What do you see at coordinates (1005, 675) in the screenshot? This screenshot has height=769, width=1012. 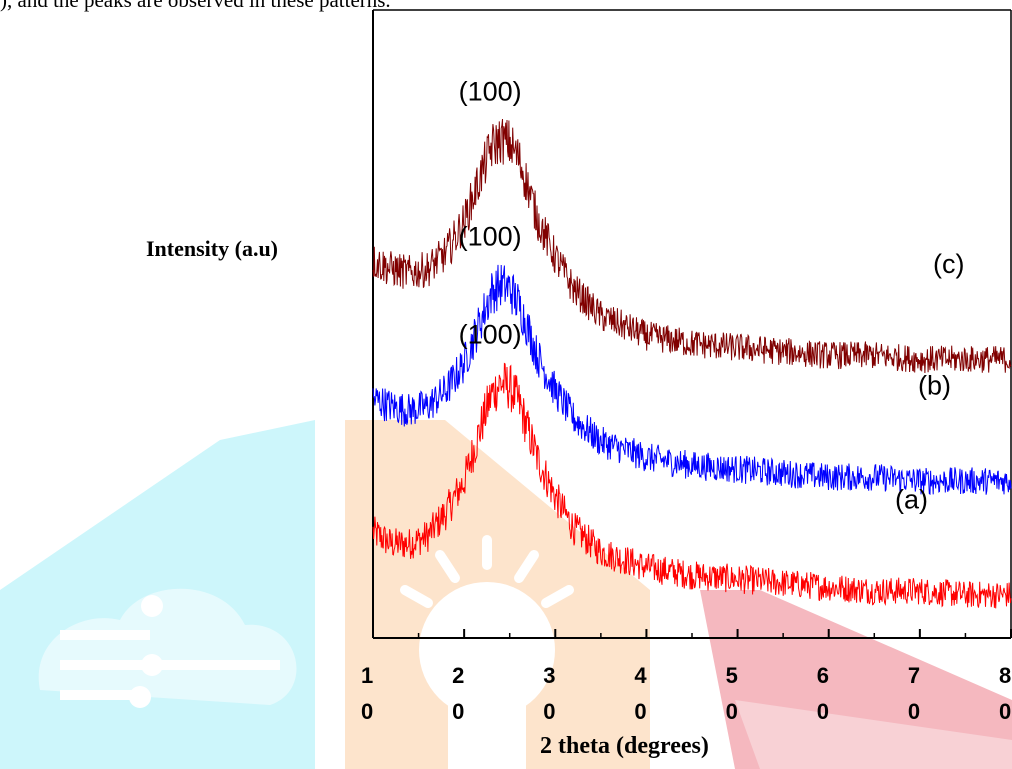 I see `x-tick-label-top: 8` at bounding box center [1005, 675].